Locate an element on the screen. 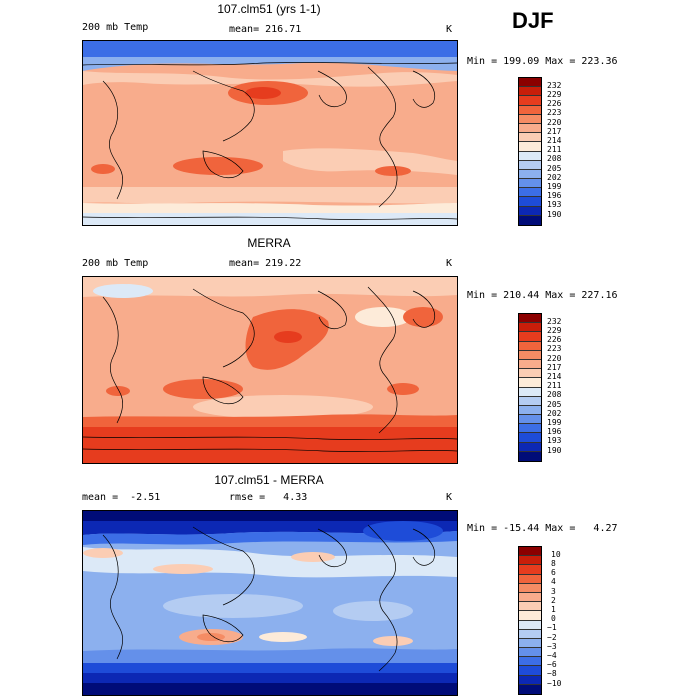 Image resolution: width=700 pixels, height=700 pixels. panel-model-variable: 200 mb Temp is located at coordinates (115, 27).